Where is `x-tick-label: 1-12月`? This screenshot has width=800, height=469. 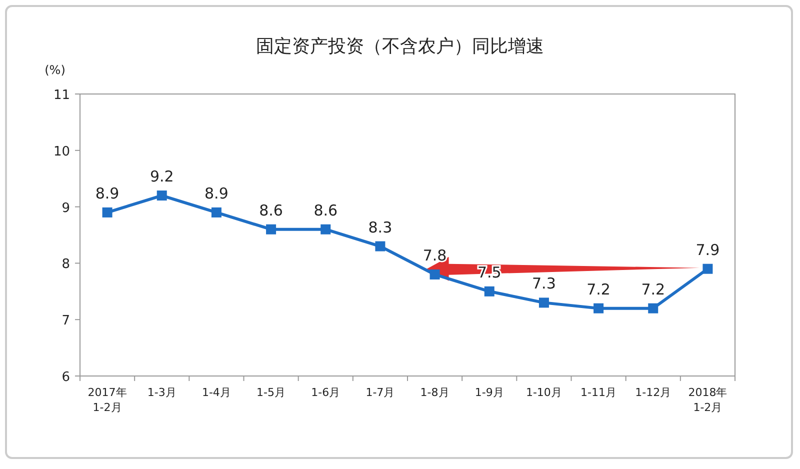 x-tick-label: 1-12月 is located at coordinates (653, 392).